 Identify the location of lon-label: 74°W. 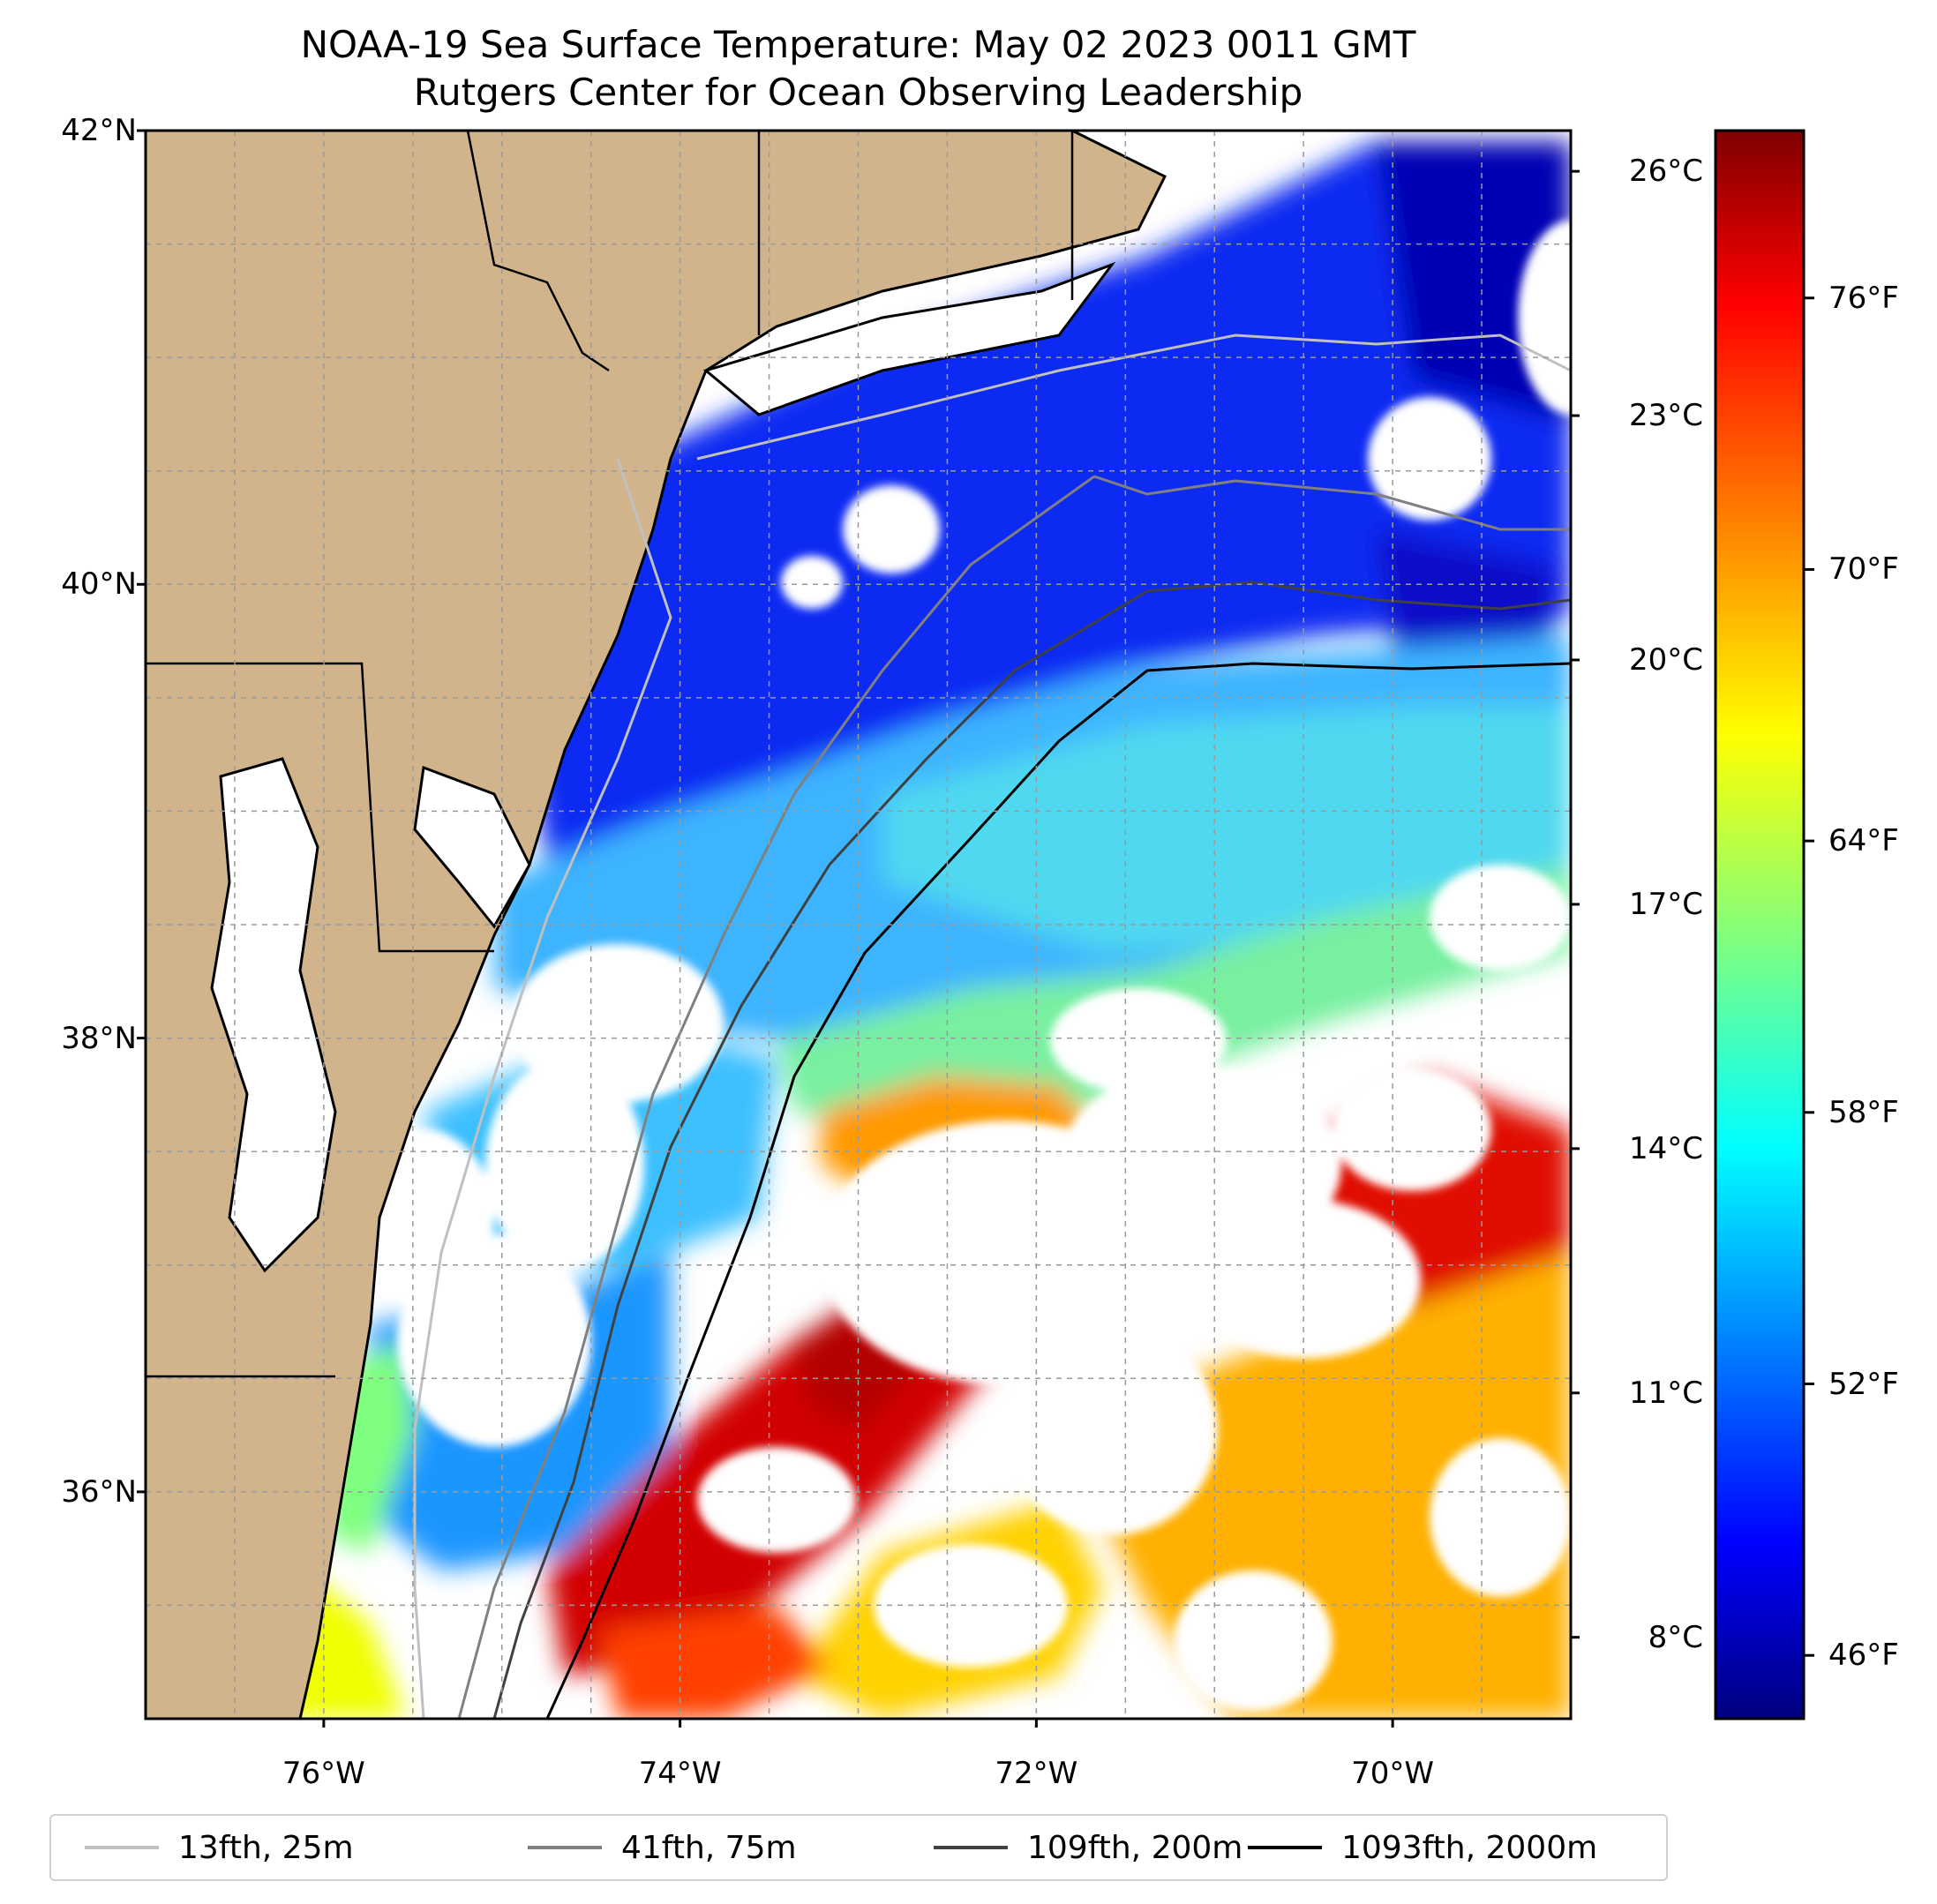
(680, 1773).